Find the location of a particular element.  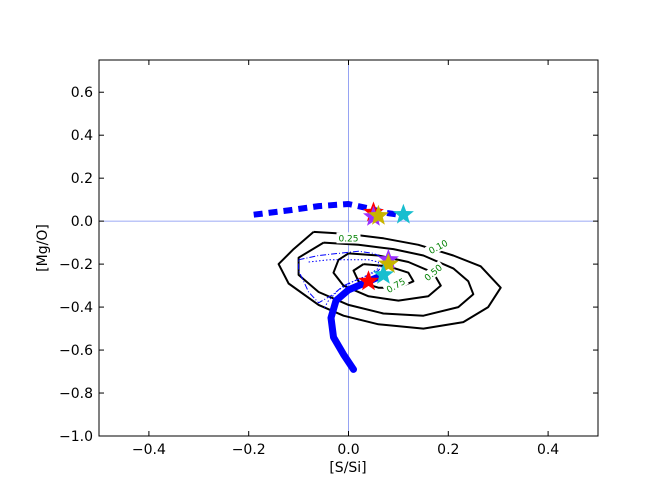

y-tick-label: −0.2 is located at coordinates (76, 265).